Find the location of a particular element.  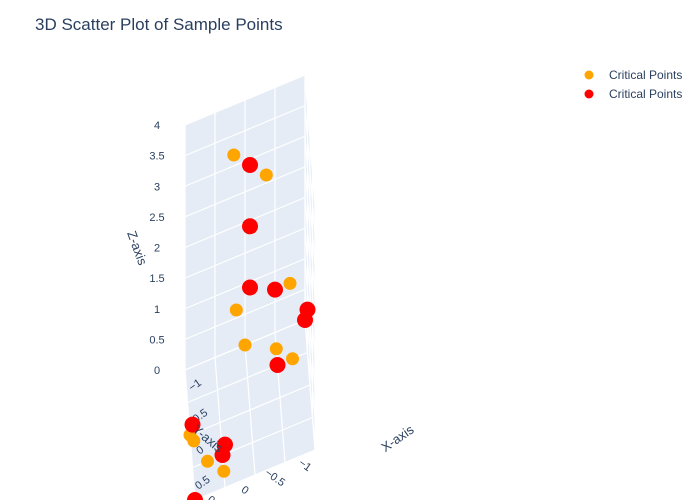

legend-marker-orange is located at coordinates (589, 75).